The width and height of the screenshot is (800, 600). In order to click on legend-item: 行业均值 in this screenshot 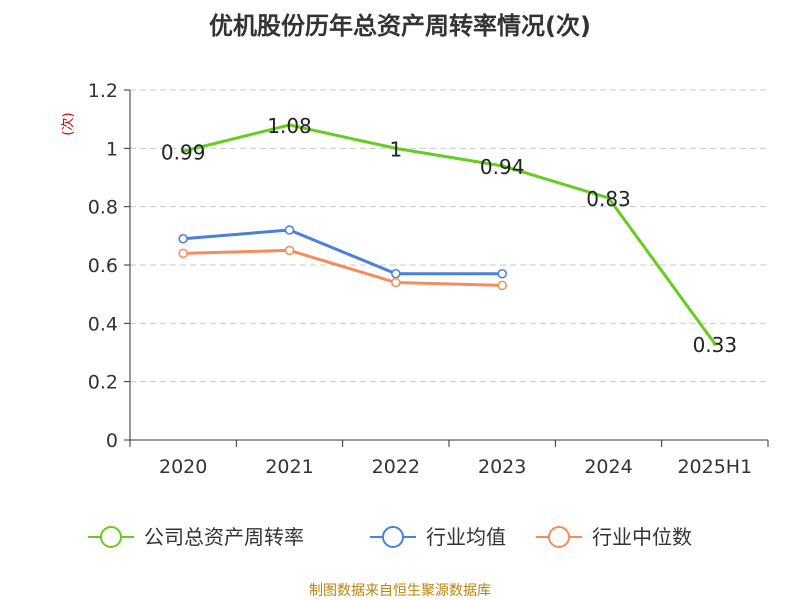, I will do `click(438, 537)`.